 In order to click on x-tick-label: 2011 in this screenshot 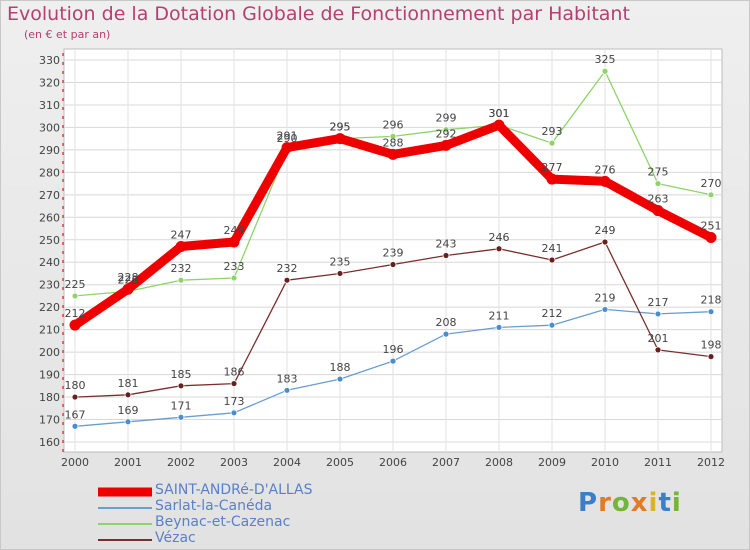, I will do `click(658, 462)`.